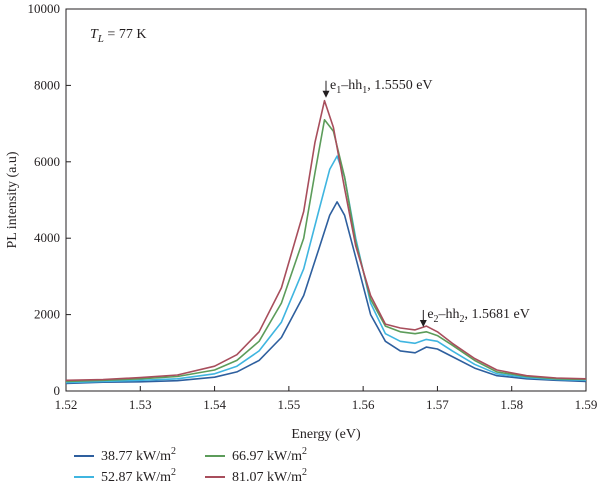 This screenshot has height=494, width=600. I want to click on y-tick-label: 10000, so click(44, 8).